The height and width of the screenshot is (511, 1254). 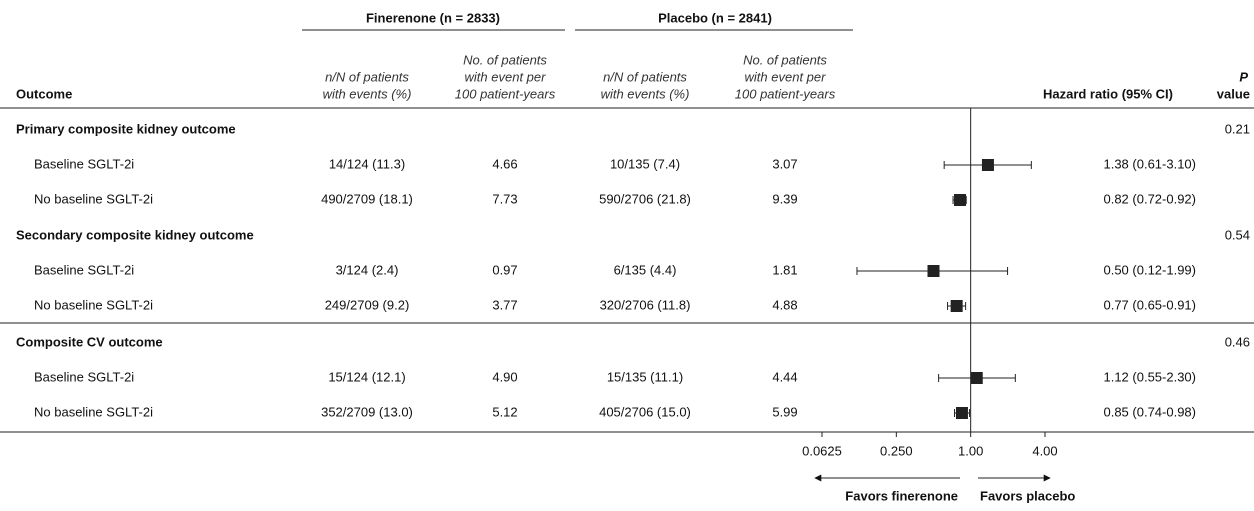 What do you see at coordinates (645, 304) in the screenshot?
I see `cell: 320/2706 (11.8)` at bounding box center [645, 304].